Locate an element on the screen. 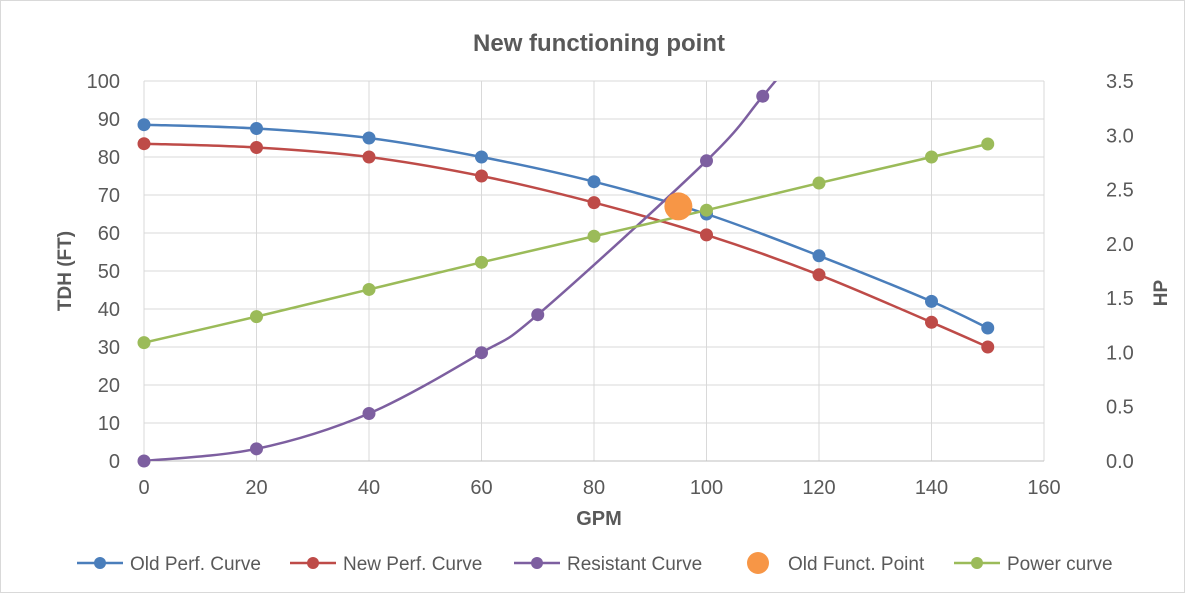 The width and height of the screenshot is (1185, 597). y2-tick-label: 0.0 is located at coordinates (1120, 462).